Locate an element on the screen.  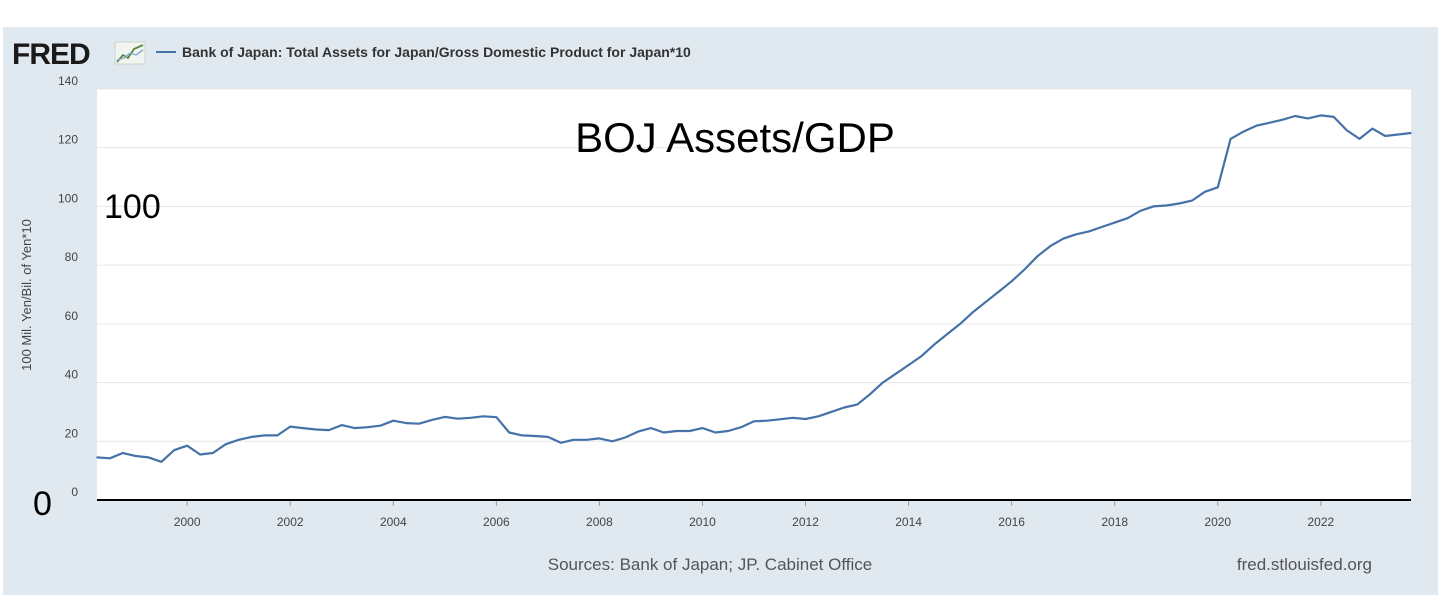
x-tick-label: 2022 is located at coordinates (1320, 522).